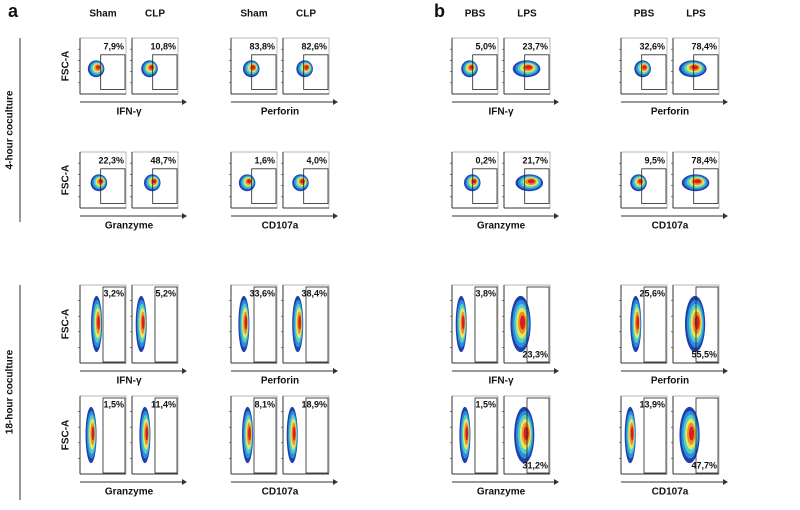 The width and height of the screenshot is (800, 510). I want to click on dot-plot: 1,6%, so click(253, 180).